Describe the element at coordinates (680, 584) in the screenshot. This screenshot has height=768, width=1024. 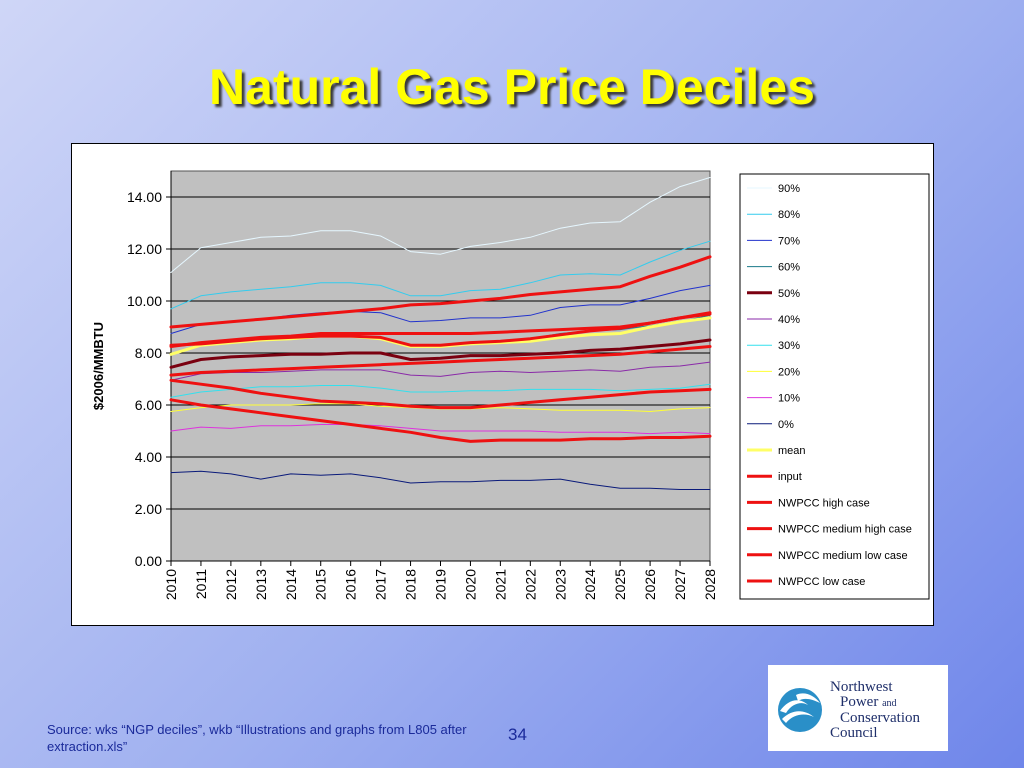
I see `x-tick-label: 2027` at that location.